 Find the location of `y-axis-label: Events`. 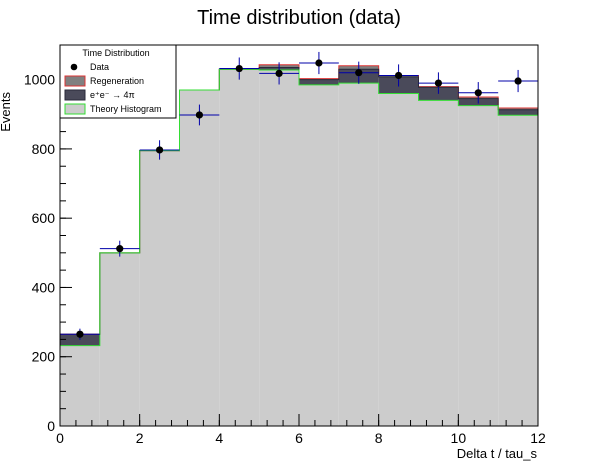

y-axis-label: Events is located at coordinates (6, 112).